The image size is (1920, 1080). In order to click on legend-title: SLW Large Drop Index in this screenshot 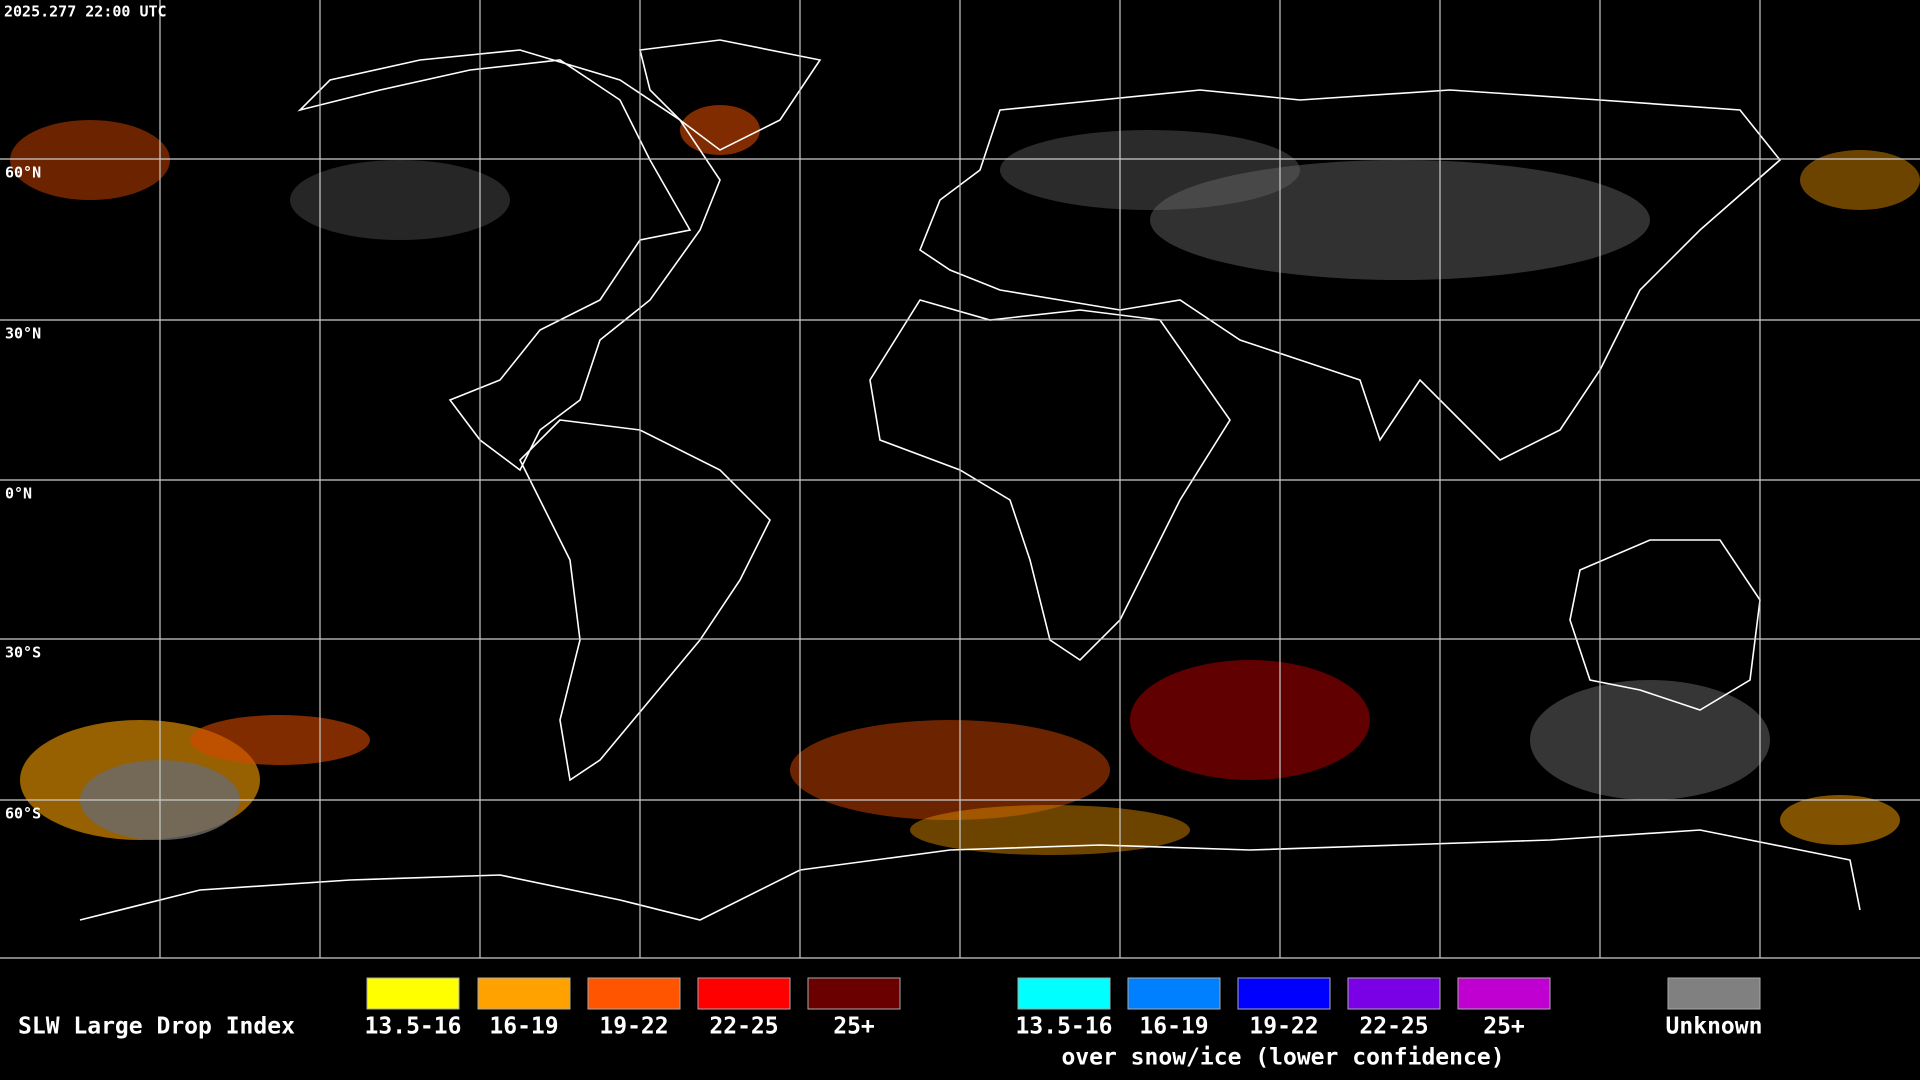, I will do `click(156, 1027)`.